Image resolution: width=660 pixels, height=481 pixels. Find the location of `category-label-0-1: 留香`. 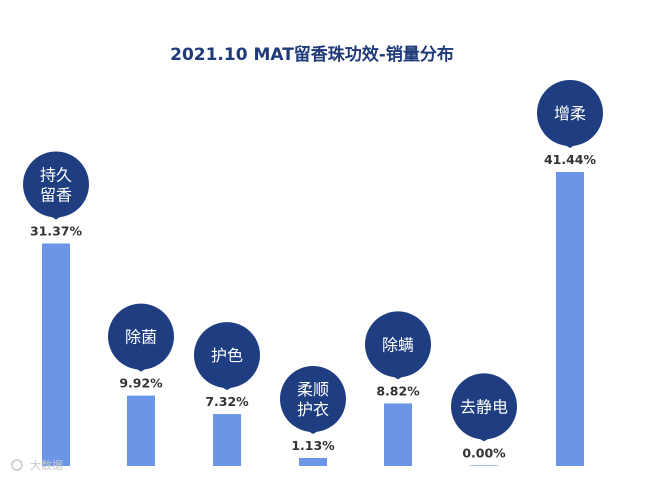

category-label-0-1: 留香 is located at coordinates (56, 194).